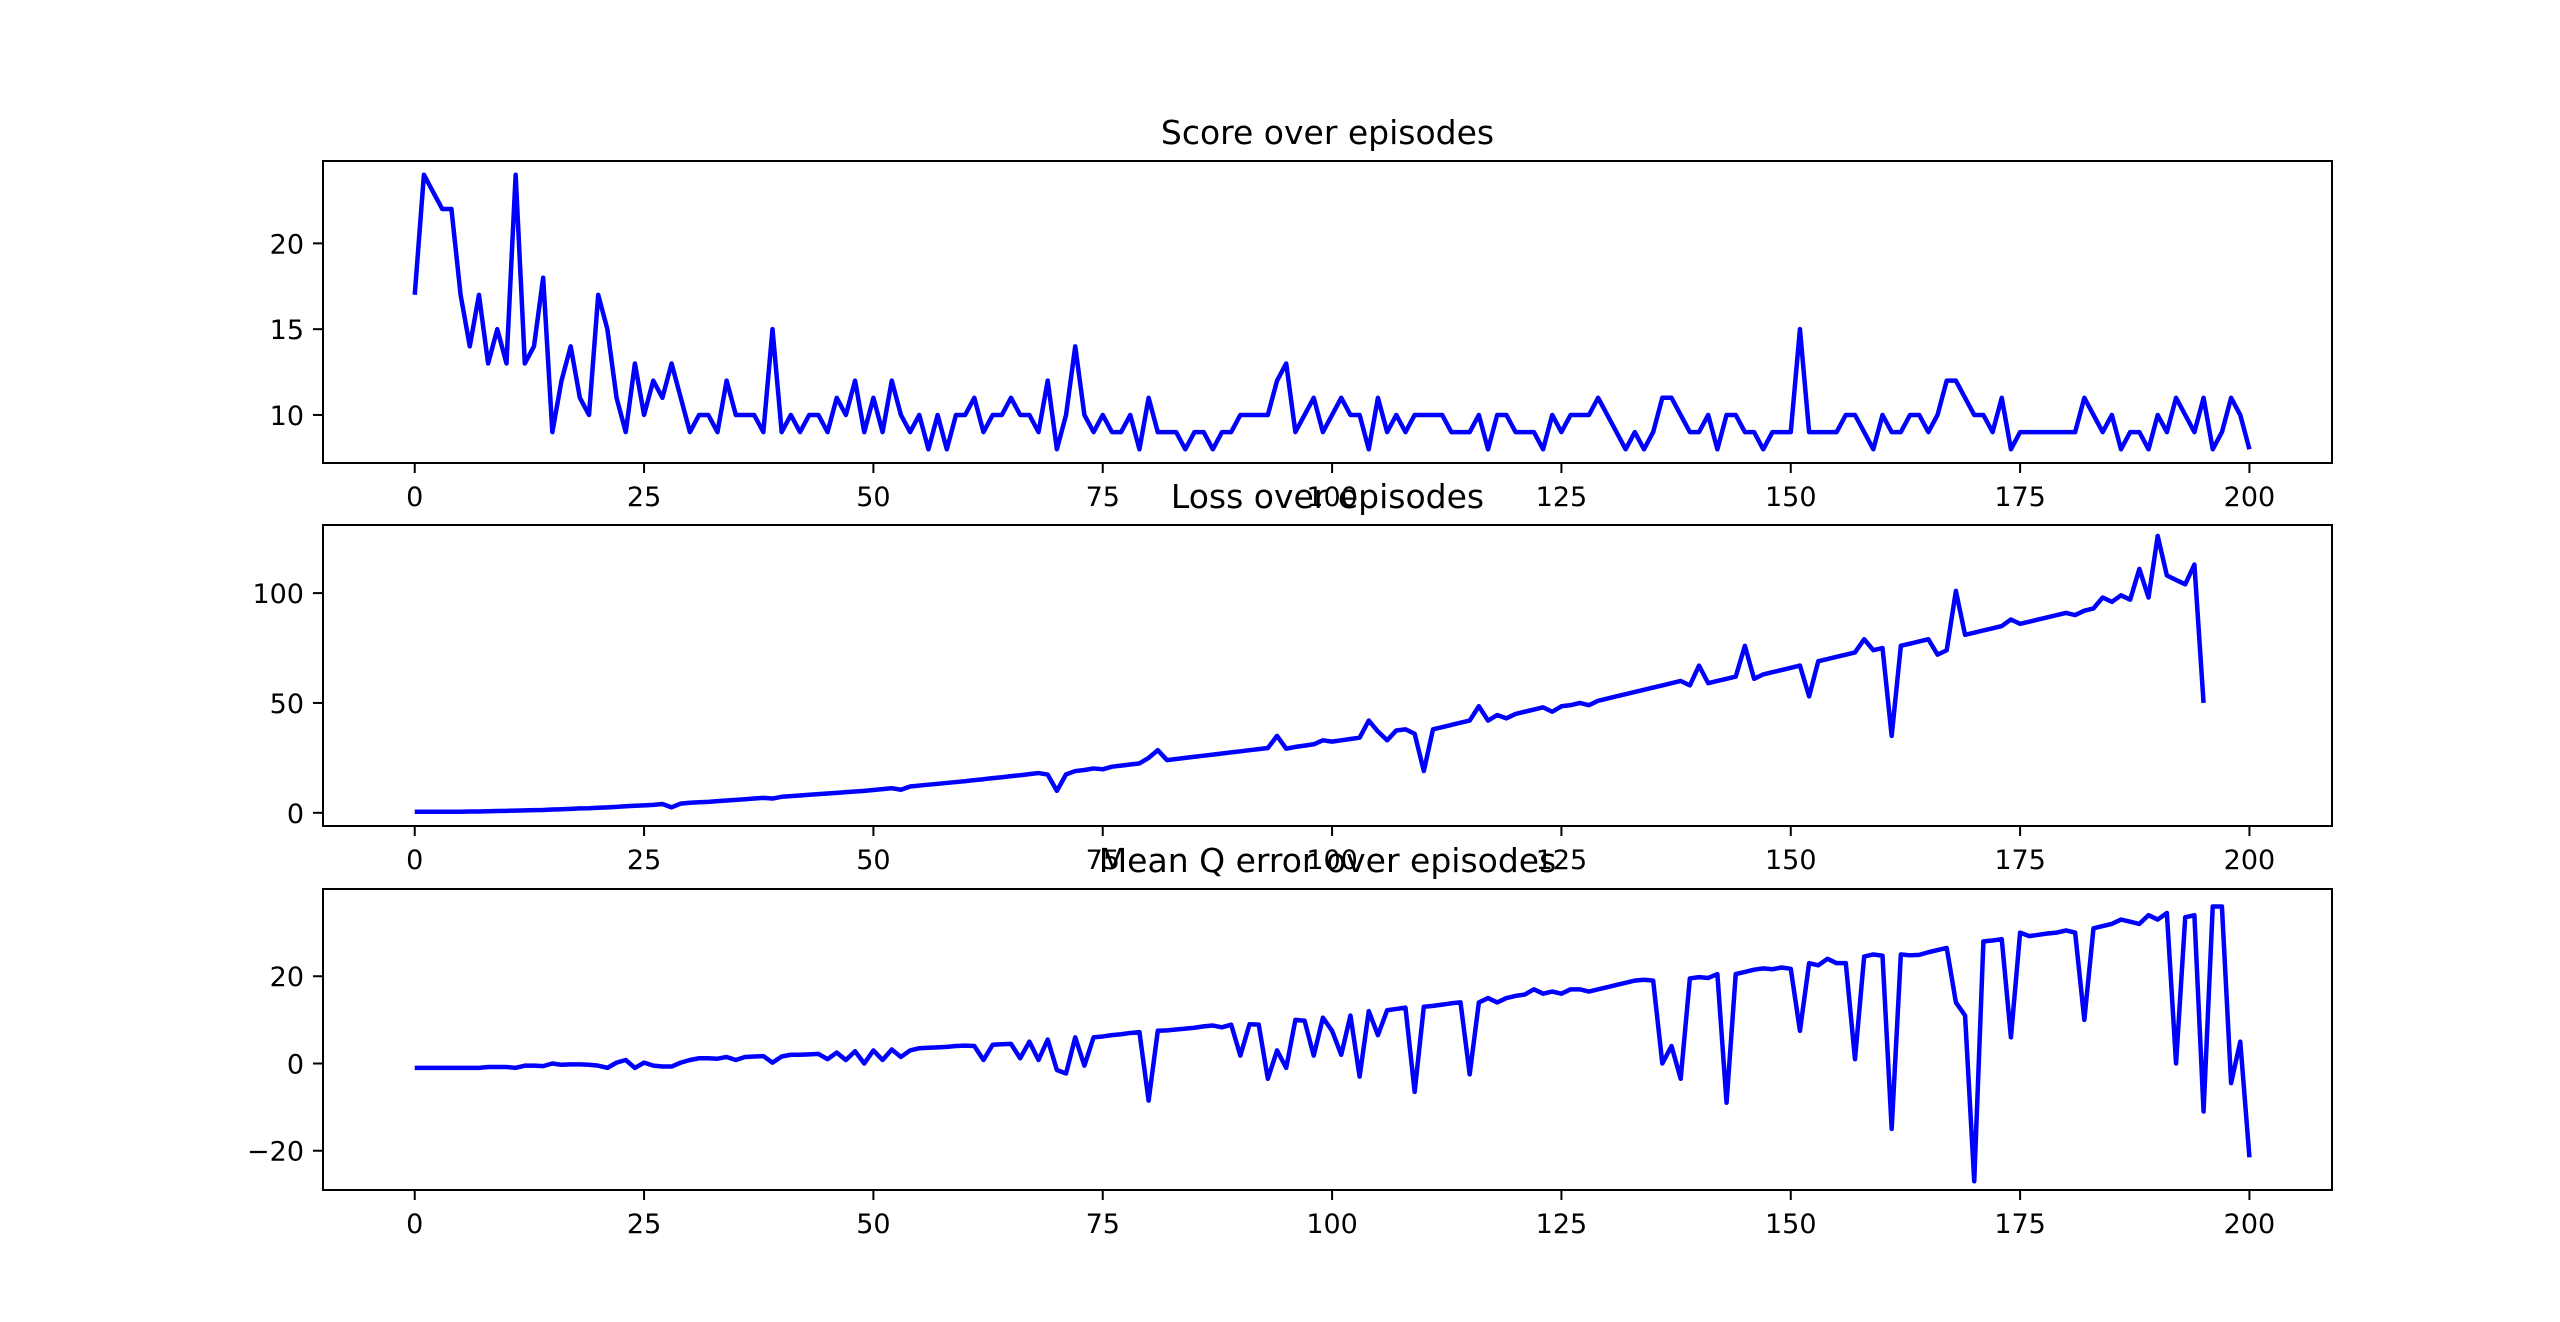  What do you see at coordinates (1327, 132) in the screenshot?
I see `score-chart-title: Score over episodes` at bounding box center [1327, 132].